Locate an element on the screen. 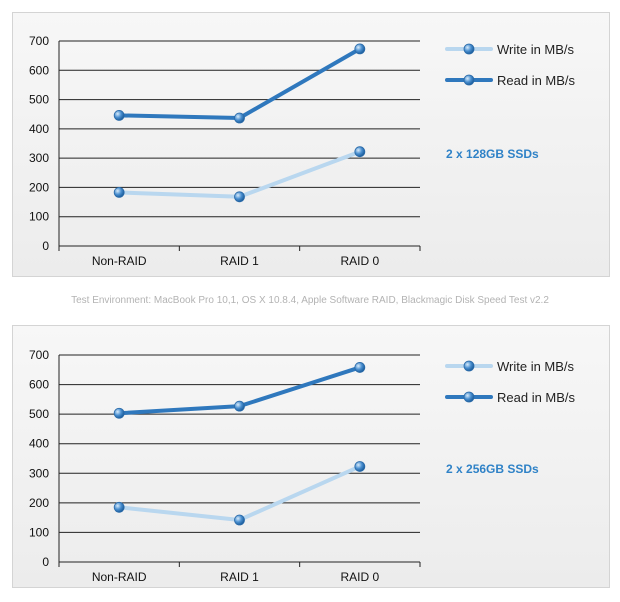 Image resolution: width=620 pixels, height=602 pixels. chart-subtitle: 2 x 128GB SSDs is located at coordinates (492, 154).